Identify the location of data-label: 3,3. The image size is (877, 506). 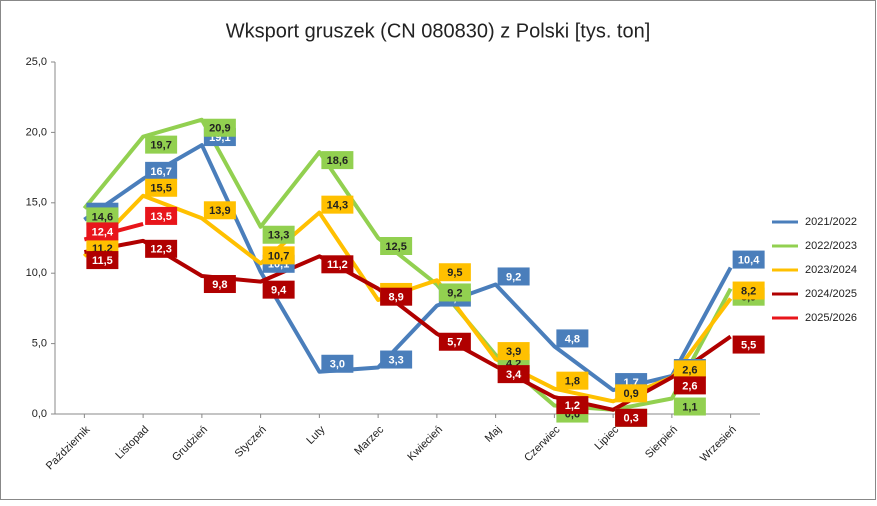
(395, 360).